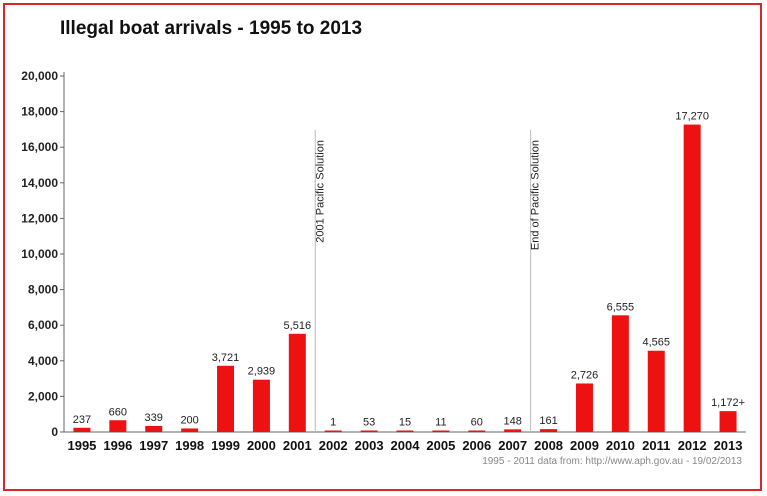 Image resolution: width=767 pixels, height=496 pixels. What do you see at coordinates (477, 423) in the screenshot?
I see `data-label: 60` at bounding box center [477, 423].